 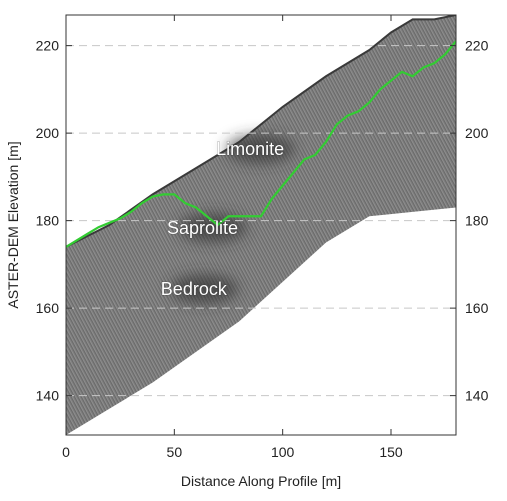 What do you see at coordinates (261, 481) in the screenshot?
I see `x-axis-title: Distance Along Profile [m]` at bounding box center [261, 481].